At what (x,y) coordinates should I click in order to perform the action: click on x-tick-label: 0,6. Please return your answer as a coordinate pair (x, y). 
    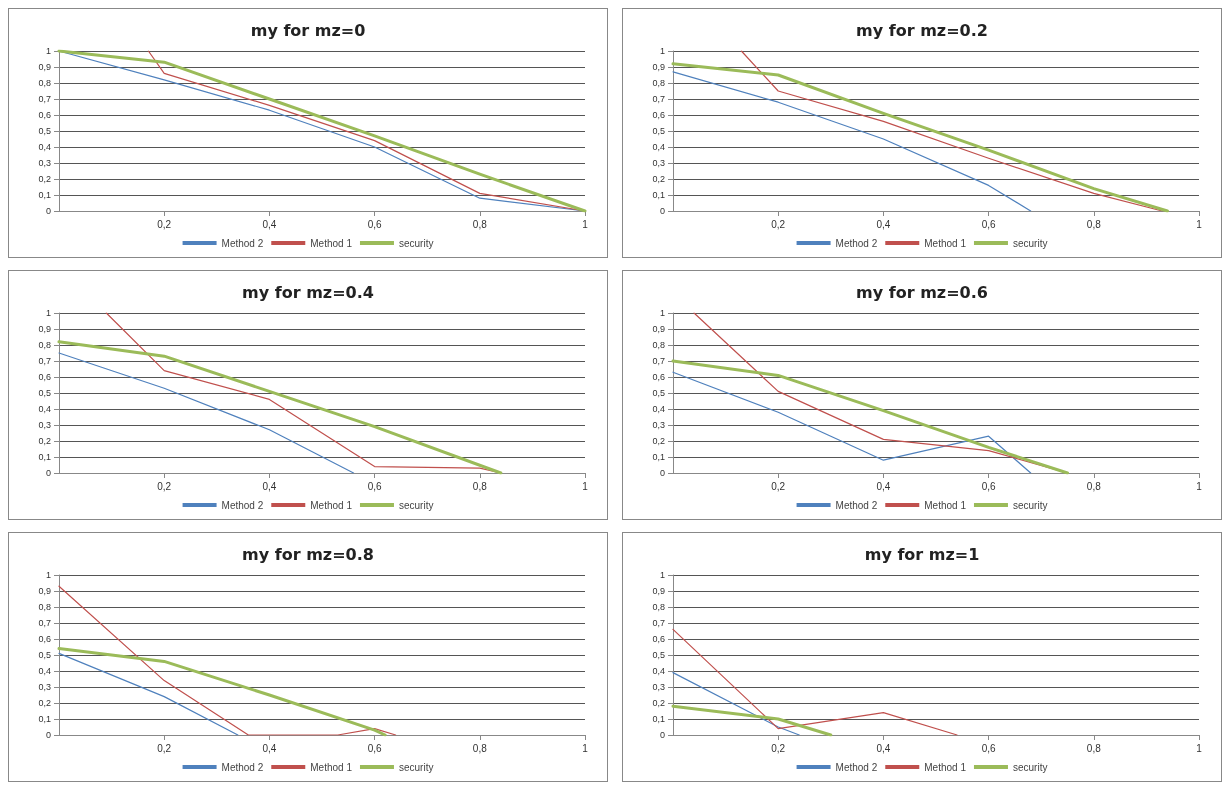
    Looking at the image, I should click on (374, 486).